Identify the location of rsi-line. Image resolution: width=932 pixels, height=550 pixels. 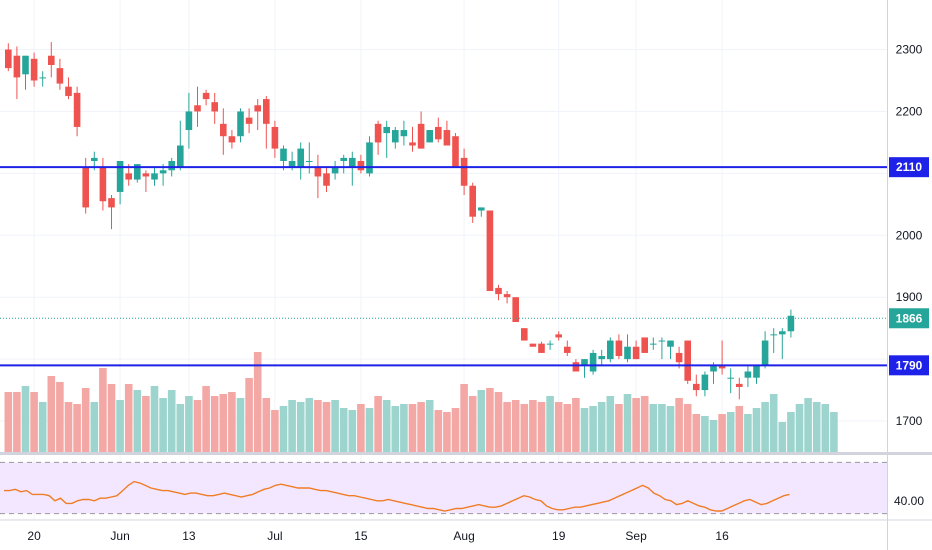
(397, 496).